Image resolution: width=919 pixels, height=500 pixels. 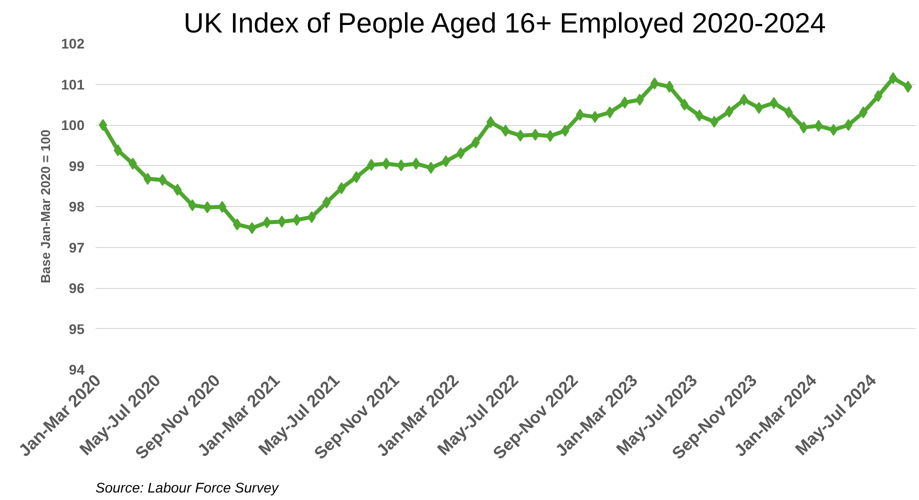 I want to click on y-tick-label: 102, so click(x=73, y=44).